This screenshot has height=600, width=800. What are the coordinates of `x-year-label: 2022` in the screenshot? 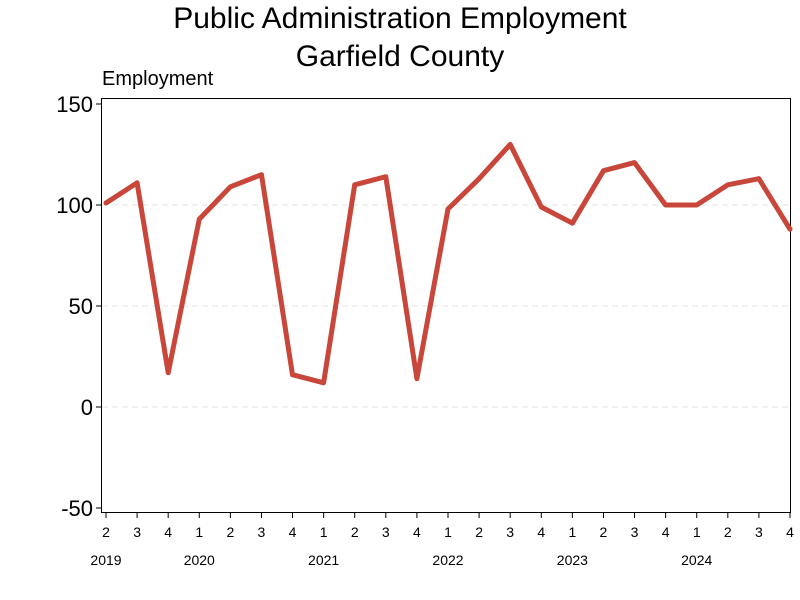 It's located at (447, 560).